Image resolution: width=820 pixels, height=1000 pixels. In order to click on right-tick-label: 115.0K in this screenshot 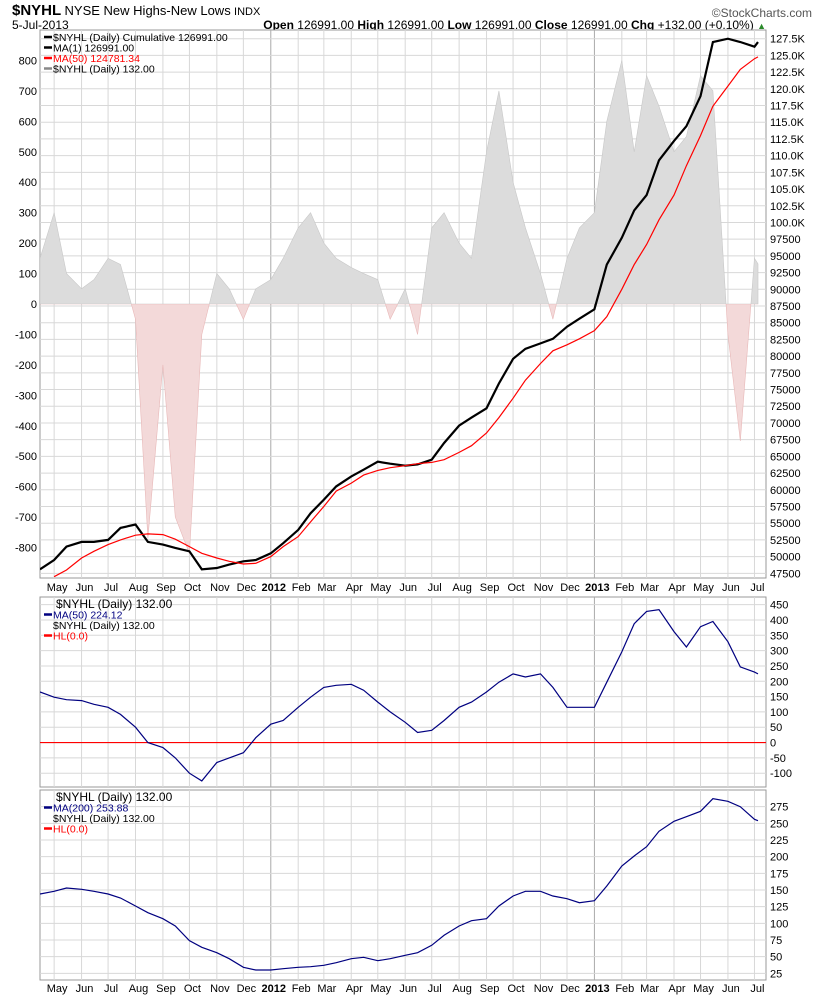, I will do `click(787, 123)`.